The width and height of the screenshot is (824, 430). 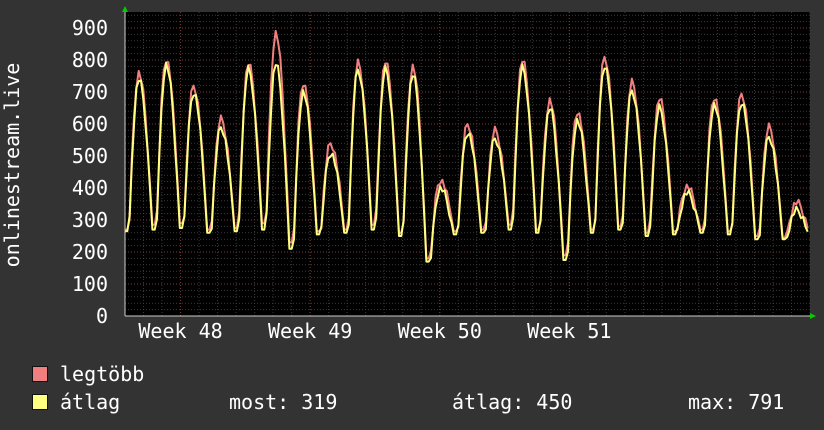 I want to click on stat-max: max: 791, so click(x=736, y=402).